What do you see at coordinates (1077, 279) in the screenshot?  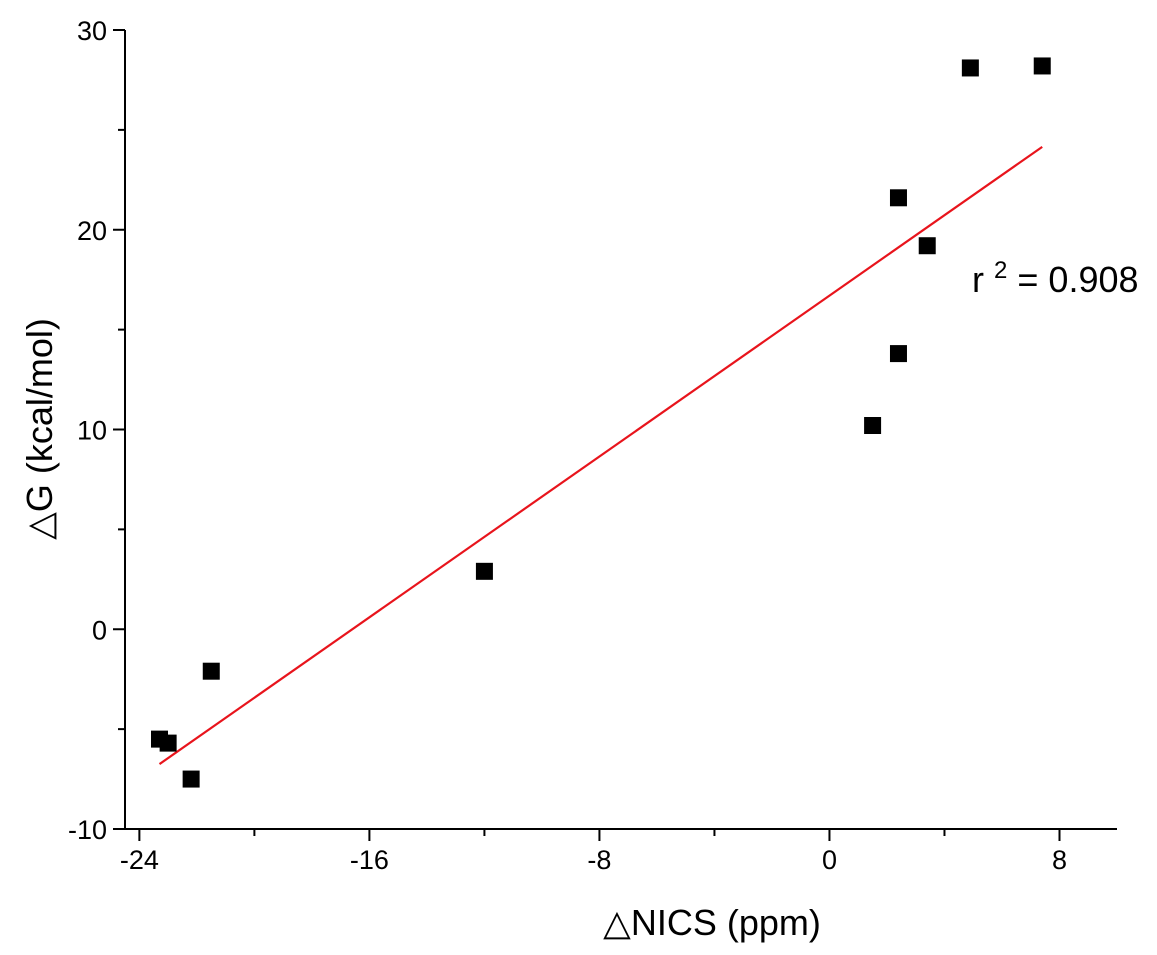 I see `r-squared-value: = 0.908` at bounding box center [1077, 279].